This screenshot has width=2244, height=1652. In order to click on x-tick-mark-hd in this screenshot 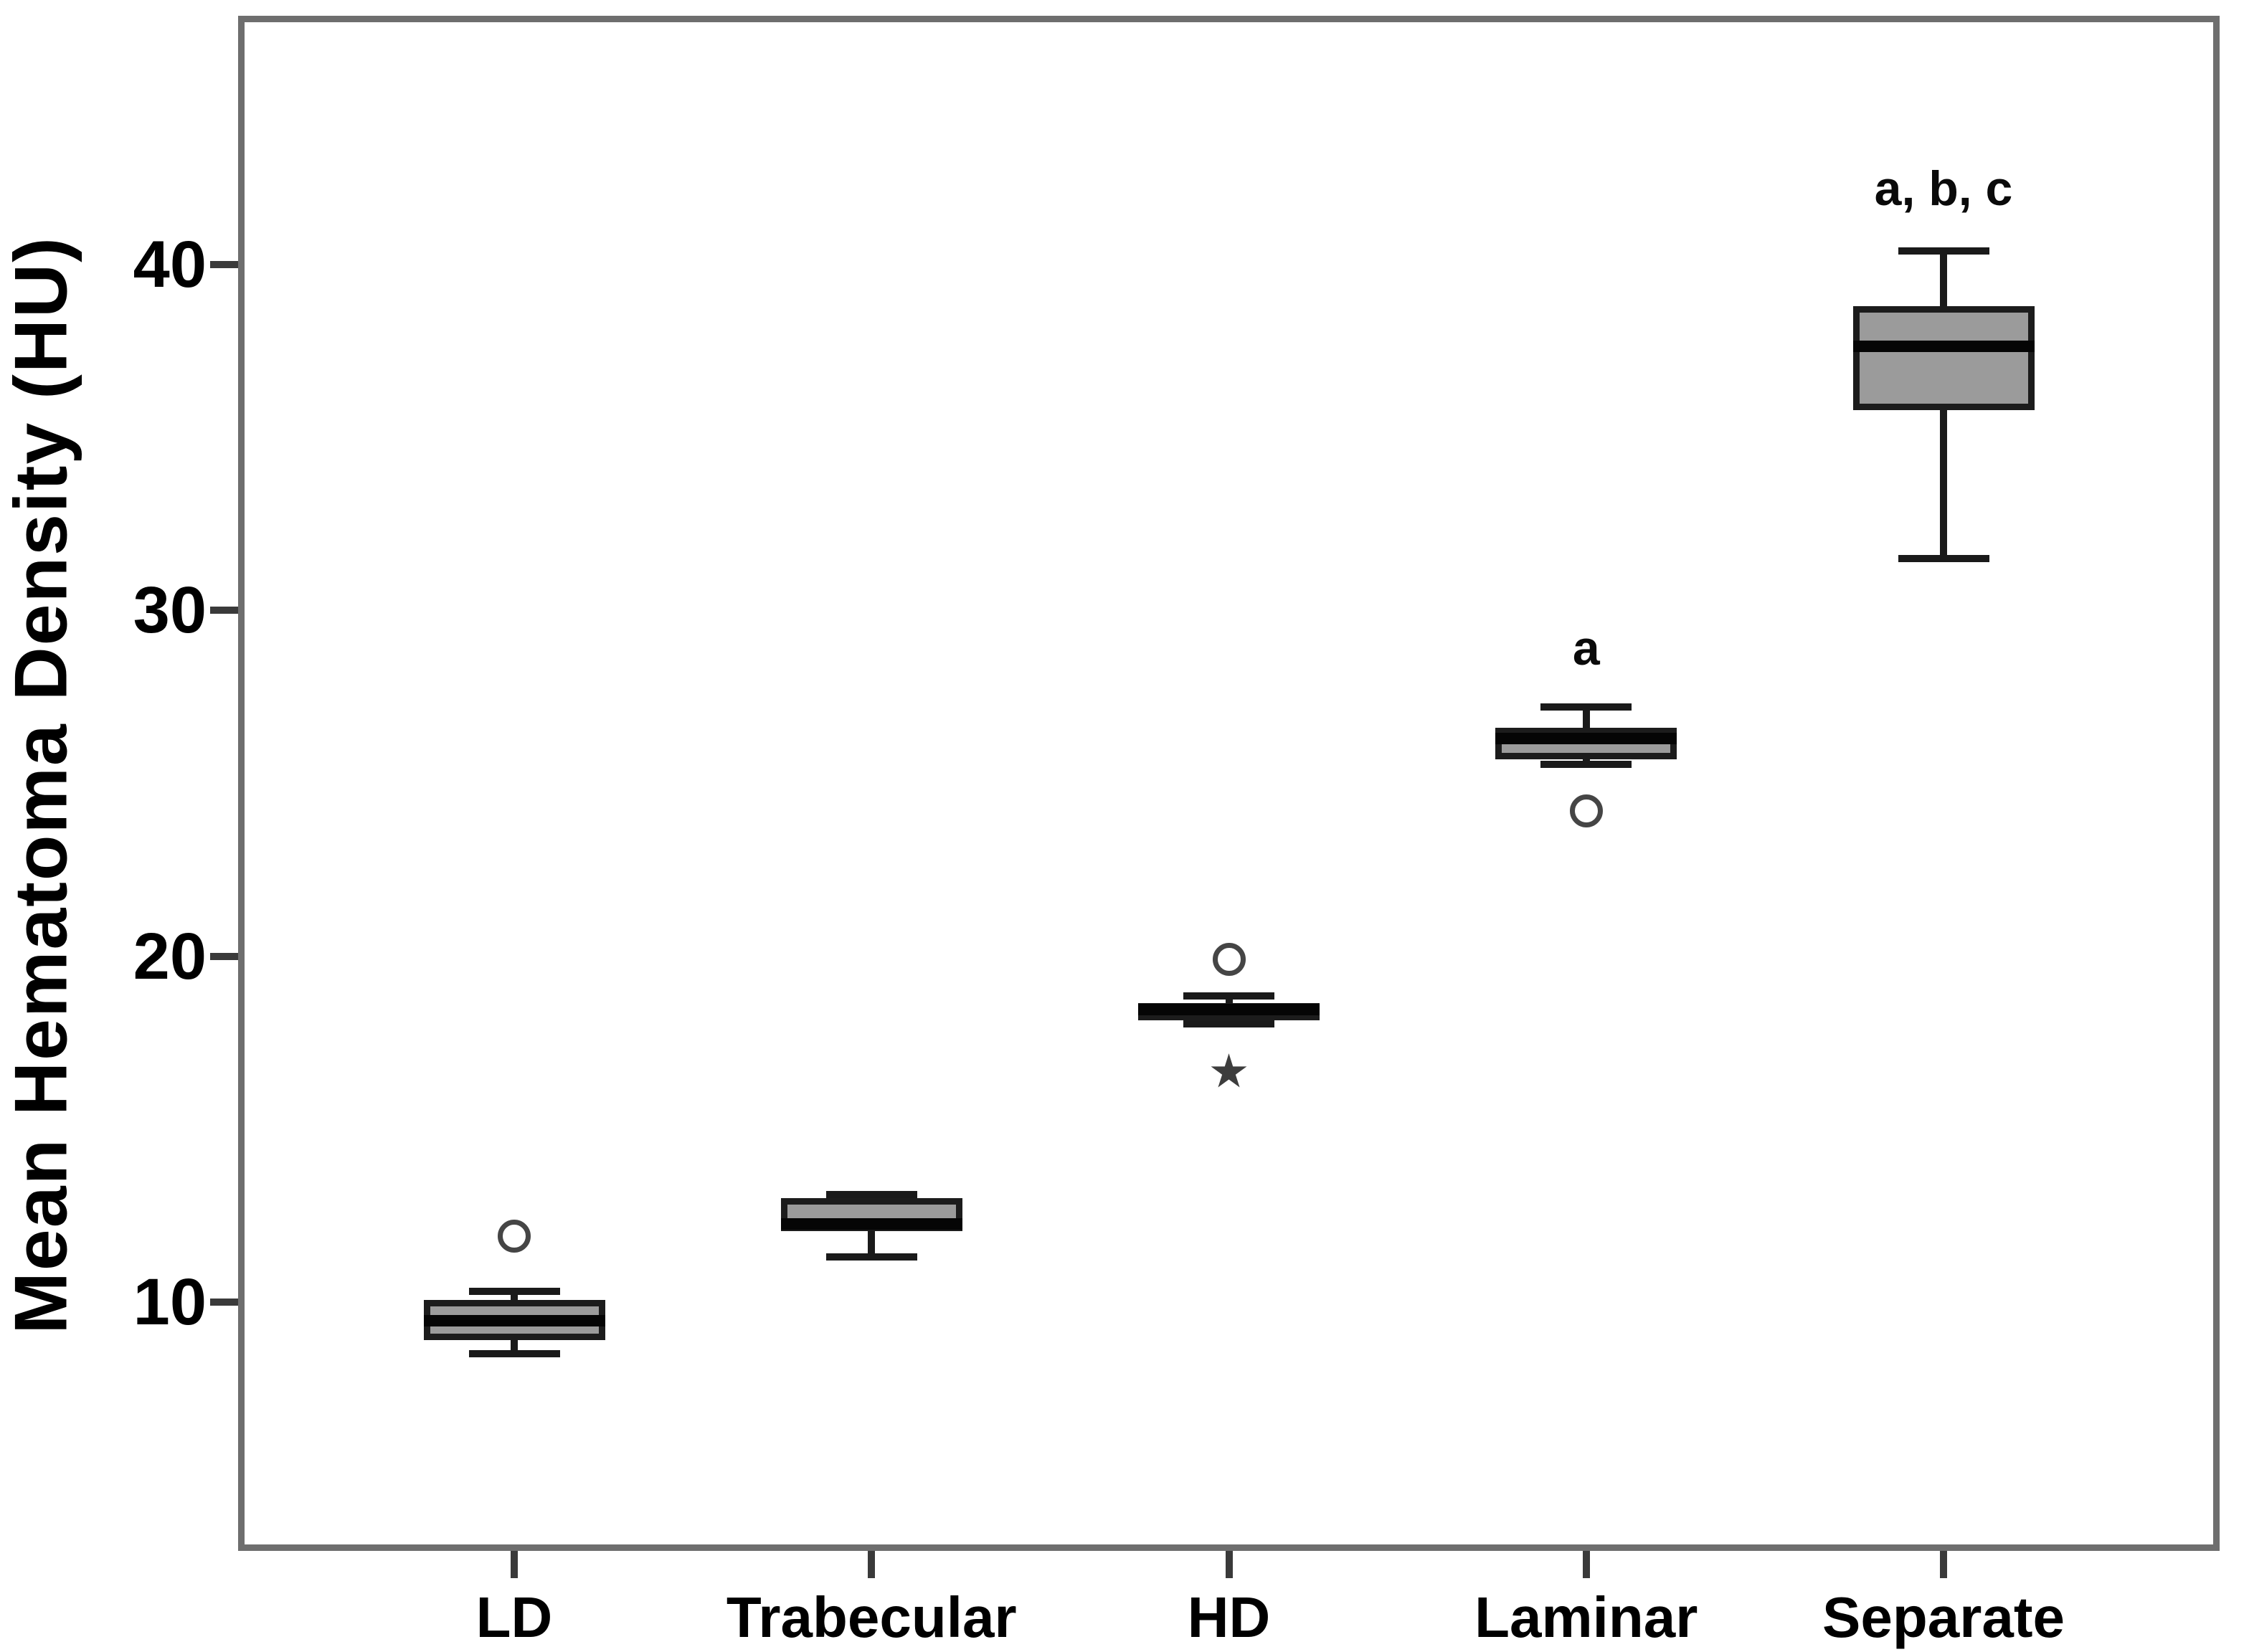, I will do `click(1229, 1564)`.